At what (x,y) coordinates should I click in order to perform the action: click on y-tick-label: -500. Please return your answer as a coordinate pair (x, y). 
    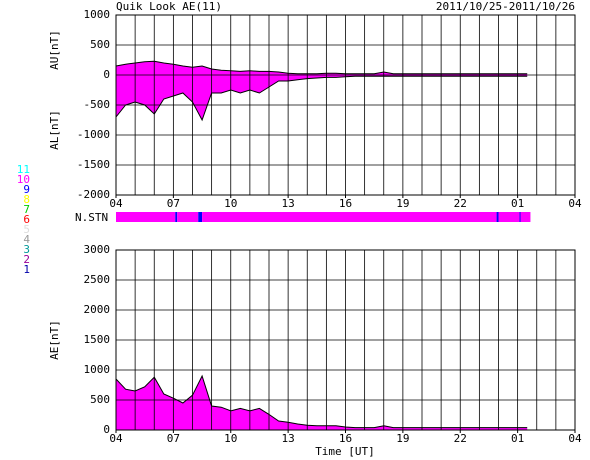
    Looking at the image, I should click on (97, 104).